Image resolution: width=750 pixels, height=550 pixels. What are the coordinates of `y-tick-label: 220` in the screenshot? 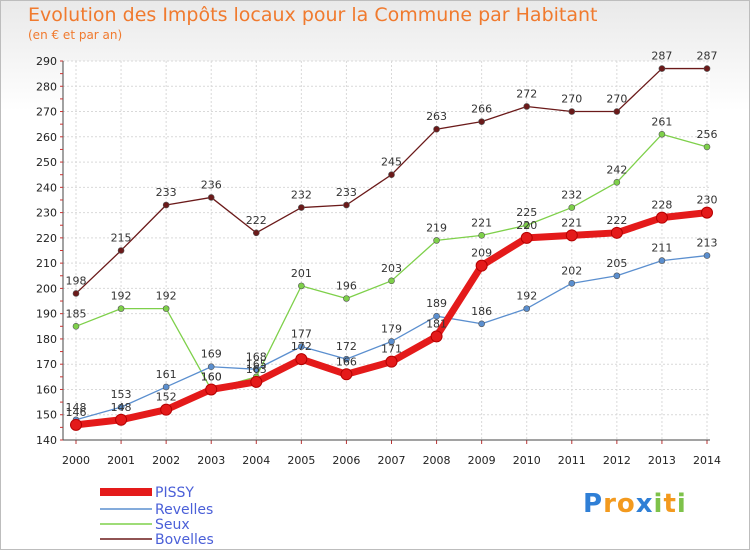 It's located at (46, 238).